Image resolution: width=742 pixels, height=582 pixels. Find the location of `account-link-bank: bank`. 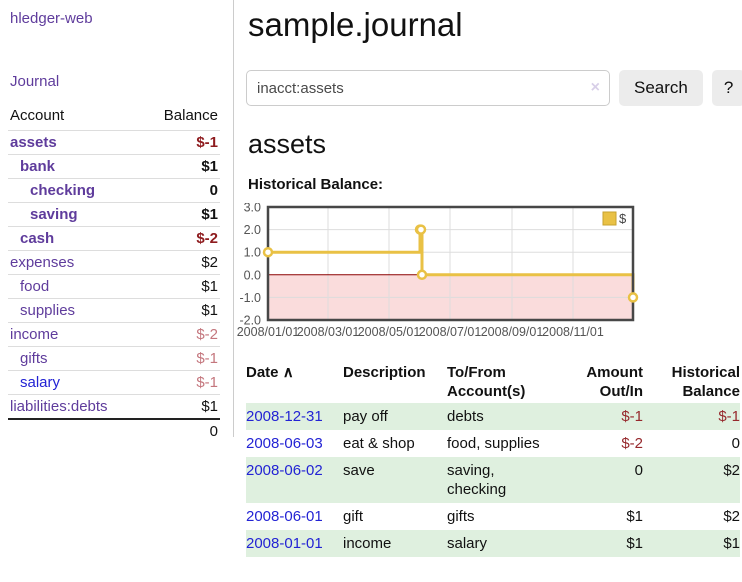

account-link-bank: bank is located at coordinates (38, 166).